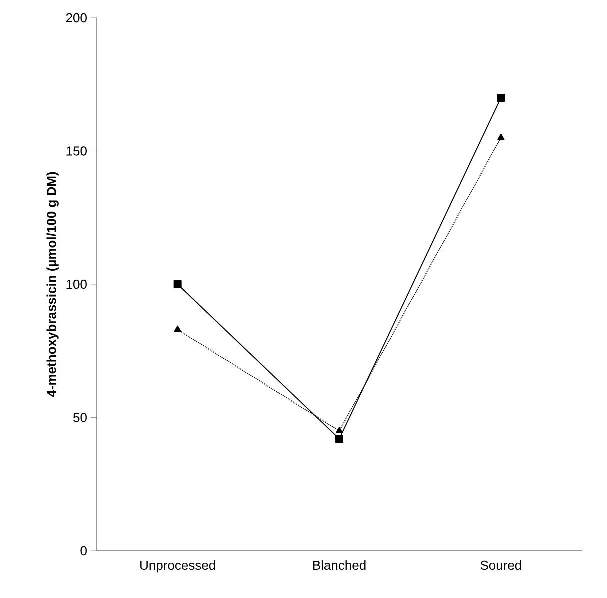 The width and height of the screenshot is (607, 598). Describe the element at coordinates (52, 285) in the screenshot. I see `y-axis-title: 4-methoxybrassicin (µmol/100 g DM)` at that location.